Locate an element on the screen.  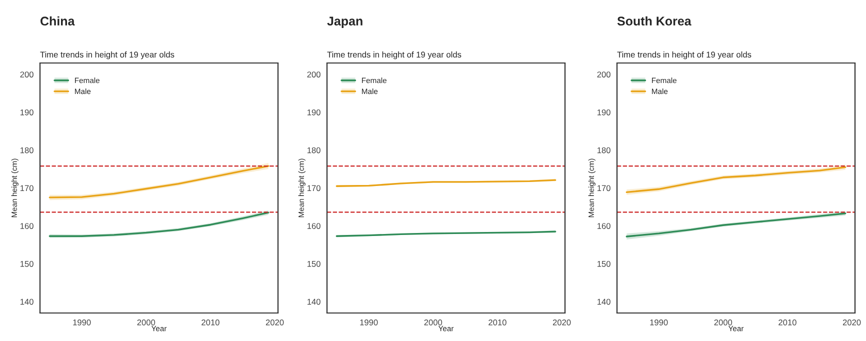
chart-title: Japan is located at coordinates (344, 22).